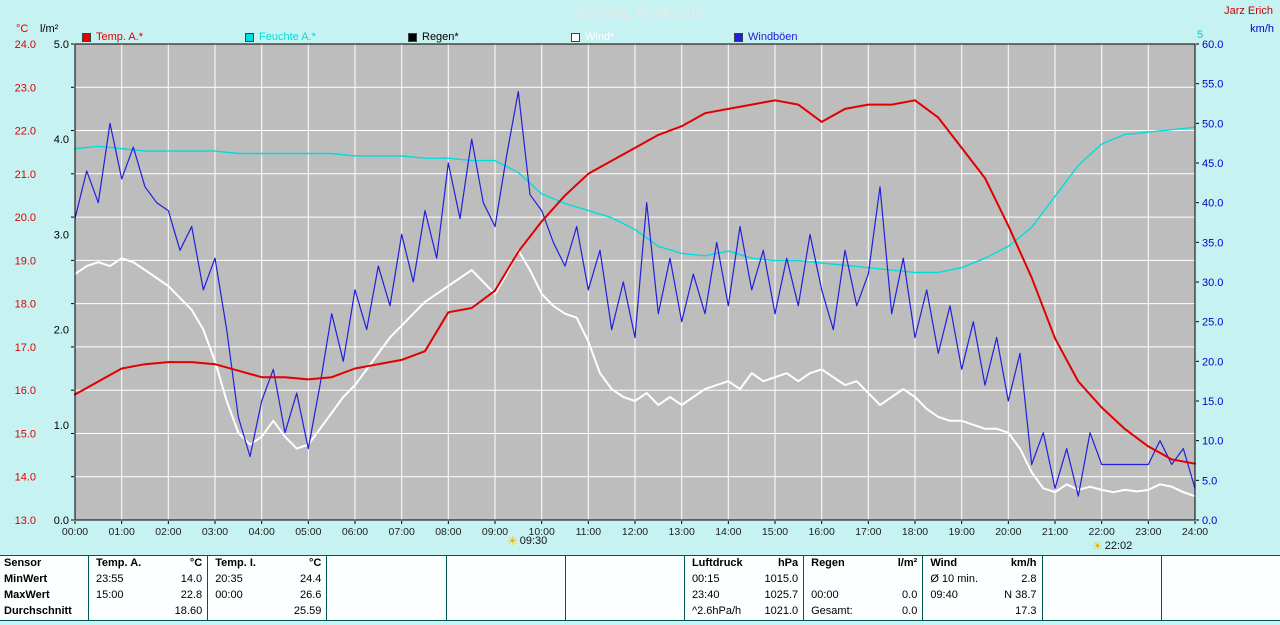  What do you see at coordinates (1102, 532) in the screenshot?
I see `x-axis-tick-label: 22:00` at bounding box center [1102, 532].